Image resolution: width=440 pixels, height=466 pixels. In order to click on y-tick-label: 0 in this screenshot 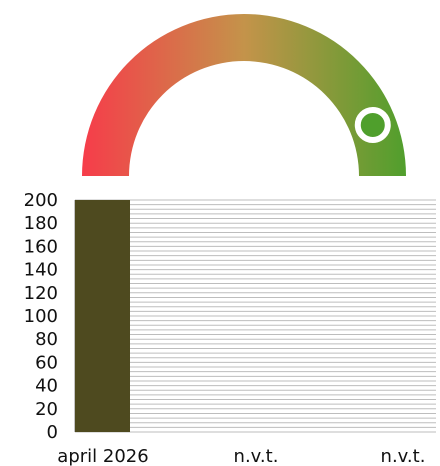, I will do `click(52, 432)`.